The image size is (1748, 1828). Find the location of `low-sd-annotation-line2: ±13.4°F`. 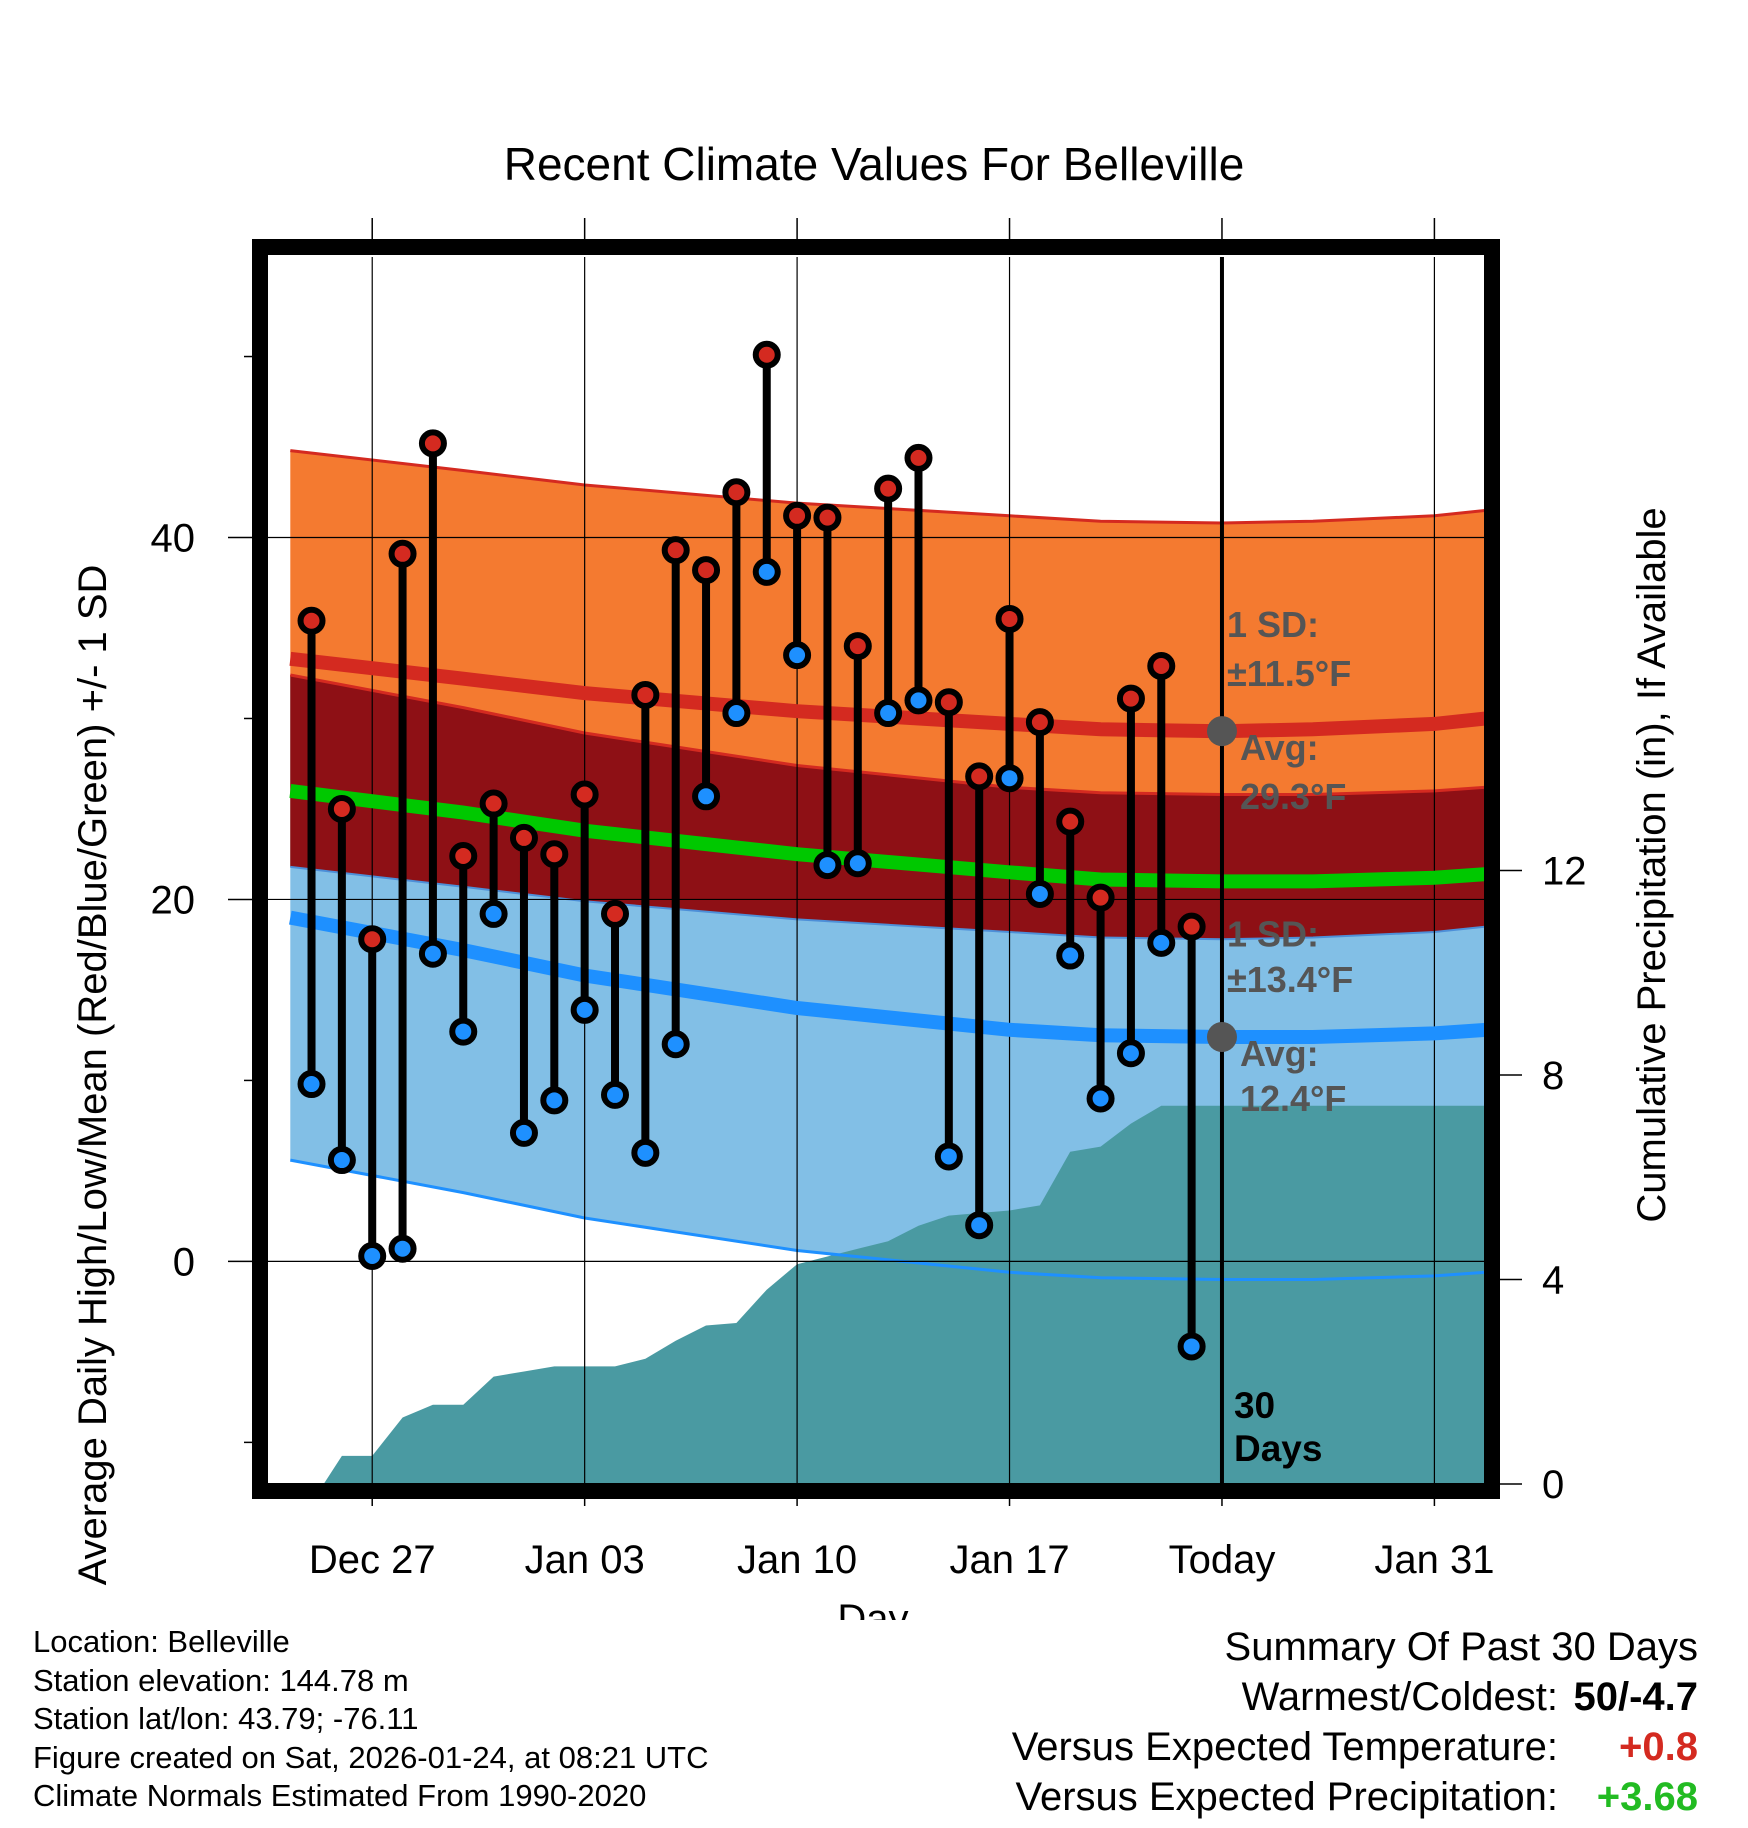

low-sd-annotation-line2: ±13.4°F is located at coordinates (1290, 979).